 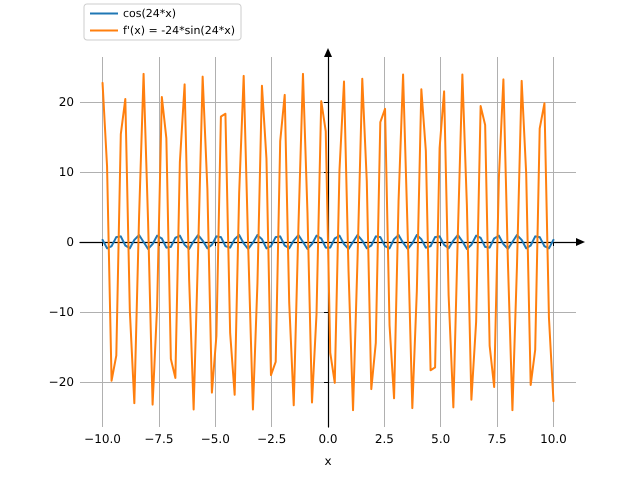 What do you see at coordinates (61, 382) in the screenshot?
I see `y-tick-label: −20` at bounding box center [61, 382].